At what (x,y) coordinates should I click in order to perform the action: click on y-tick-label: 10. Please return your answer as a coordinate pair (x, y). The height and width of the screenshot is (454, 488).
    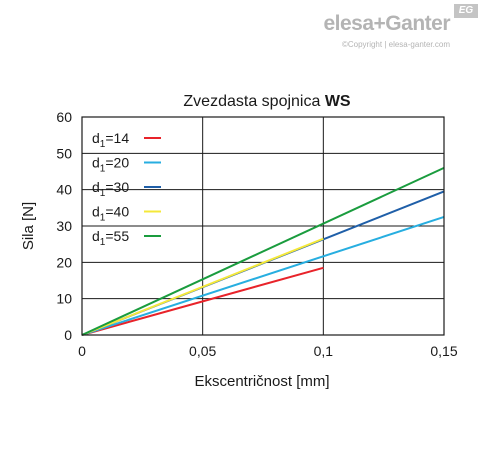
    Looking at the image, I should click on (64, 299).